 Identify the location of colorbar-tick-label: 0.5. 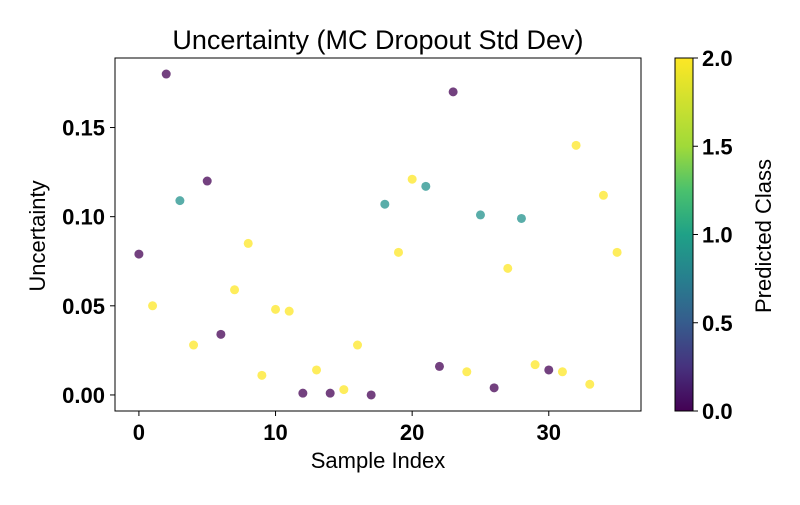
(717, 323).